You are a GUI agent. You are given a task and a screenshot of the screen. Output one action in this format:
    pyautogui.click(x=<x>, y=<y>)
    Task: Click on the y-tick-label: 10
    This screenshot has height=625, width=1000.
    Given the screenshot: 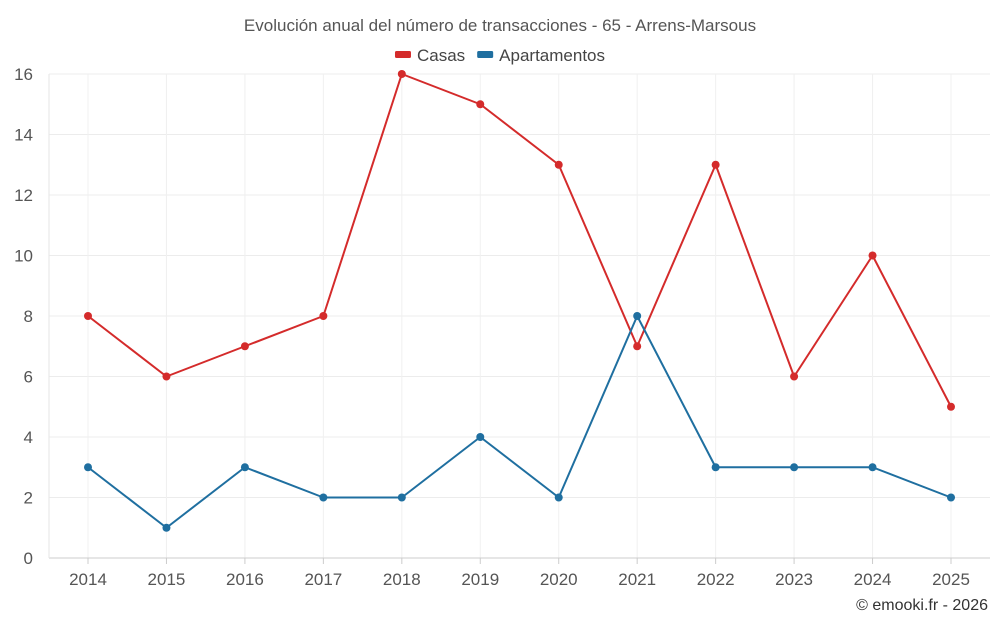 What is the action you would take?
    pyautogui.click(x=23, y=256)
    